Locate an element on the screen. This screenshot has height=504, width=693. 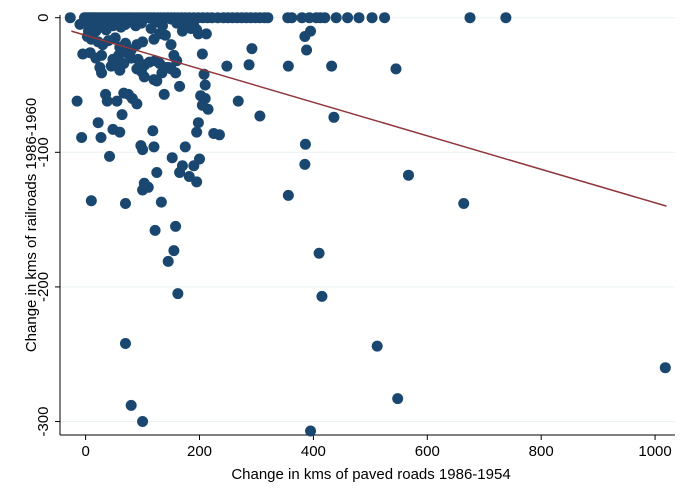
x-axis-ticks: 0 200 400 600 800 1000 is located at coordinates (376, 447).